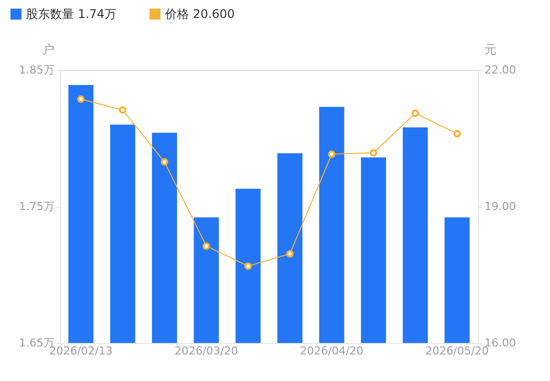 This screenshot has width=550, height=381. What do you see at coordinates (332, 351) in the screenshot?
I see `x-tick-label: 2026/04/20` at bounding box center [332, 351].